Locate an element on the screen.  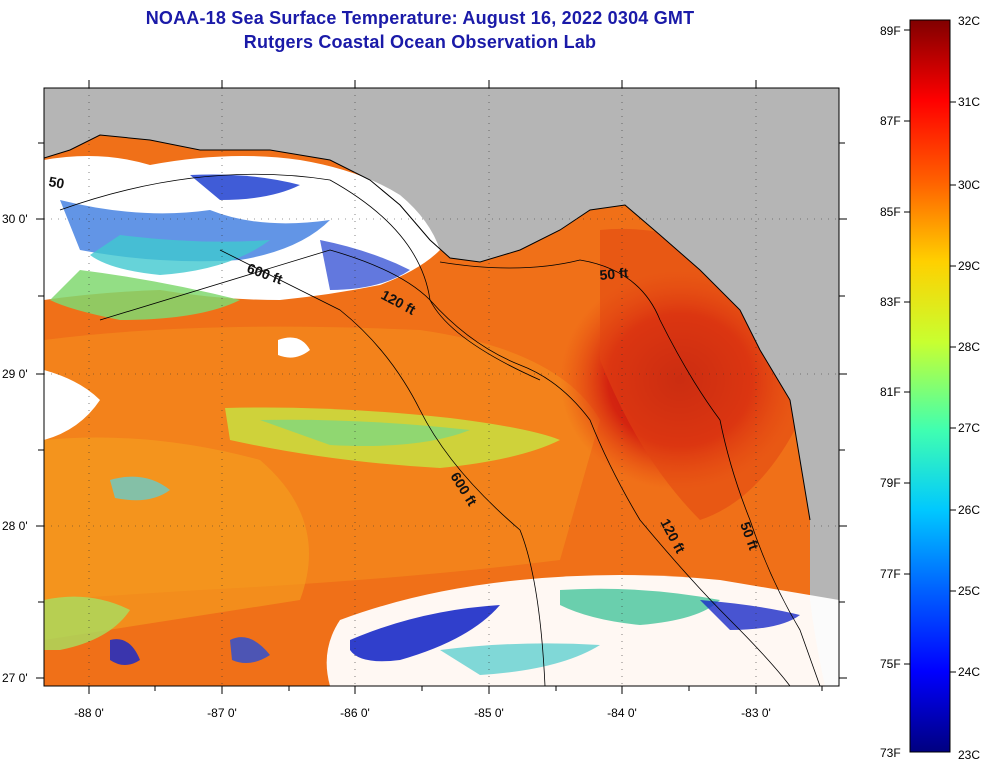
contour-label: 50 ft is located at coordinates (614, 274).